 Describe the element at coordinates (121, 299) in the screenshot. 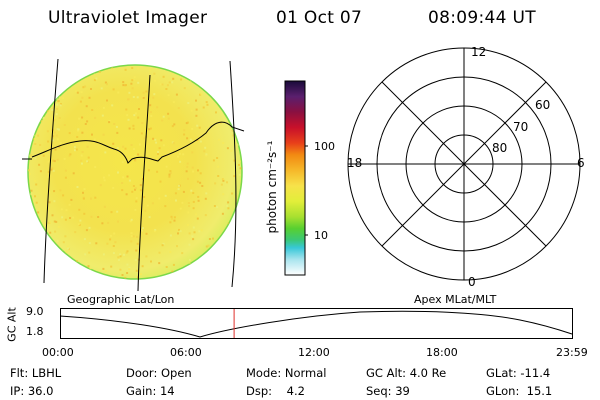

I see `geographic-label: Geographic Lat/Lon` at that location.